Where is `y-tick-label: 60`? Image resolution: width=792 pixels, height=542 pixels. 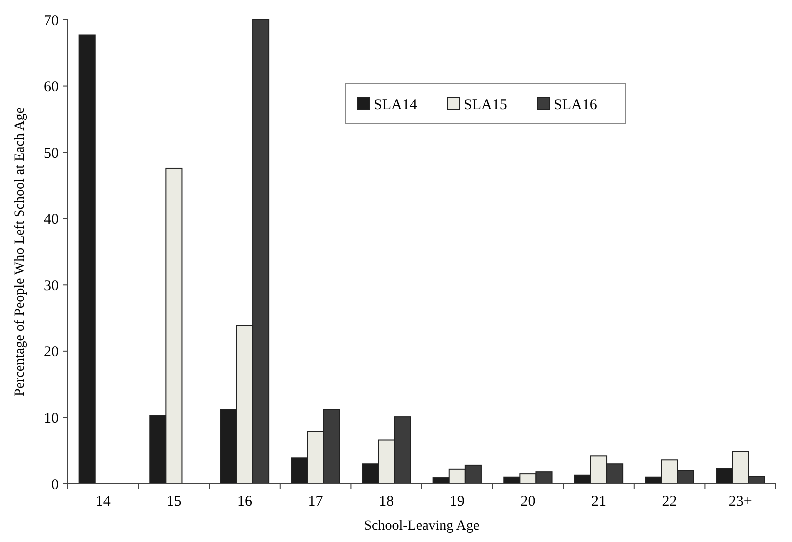 y-tick-label: 60 is located at coordinates (51, 88).